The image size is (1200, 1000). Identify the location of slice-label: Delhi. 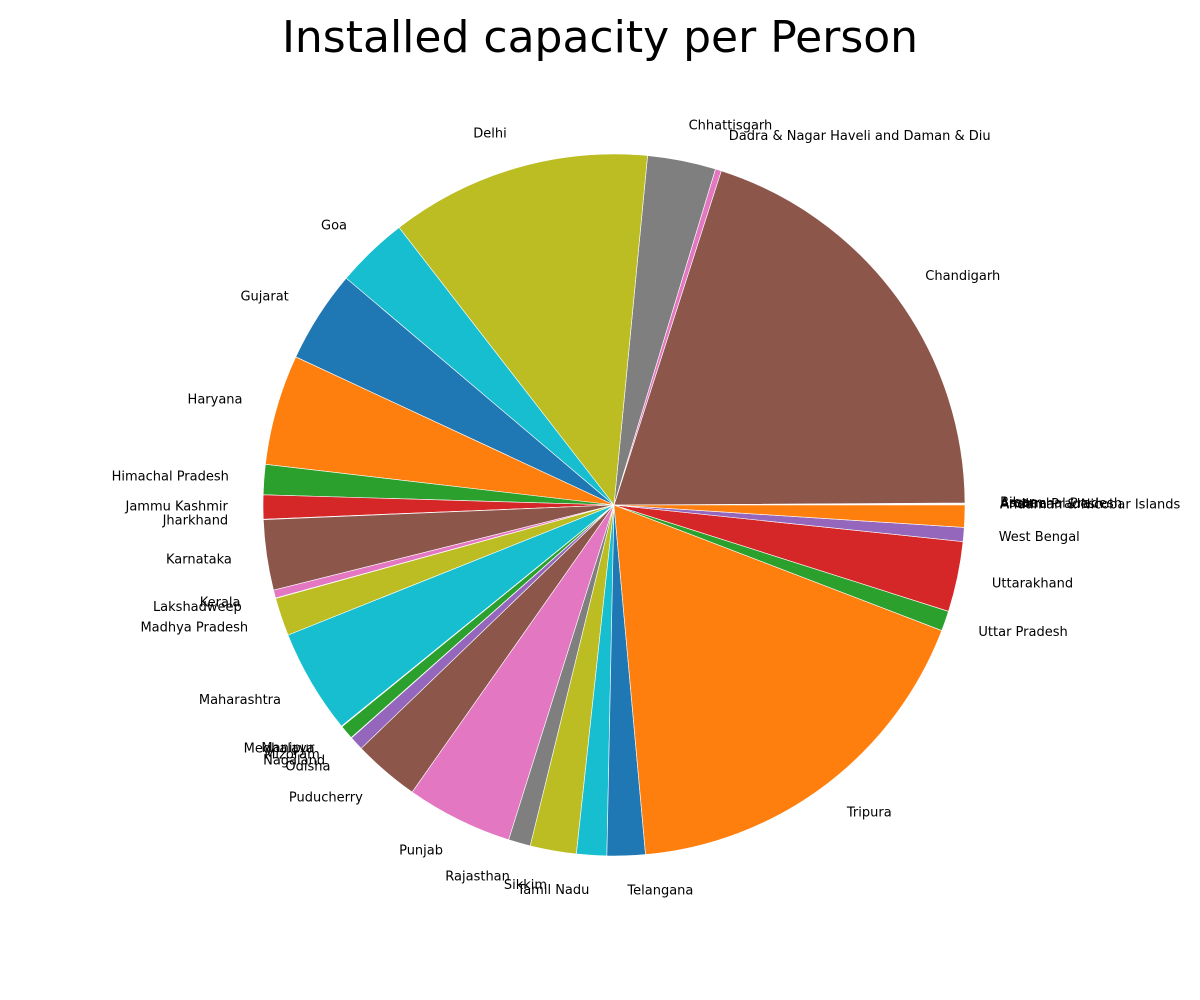
(489, 134).